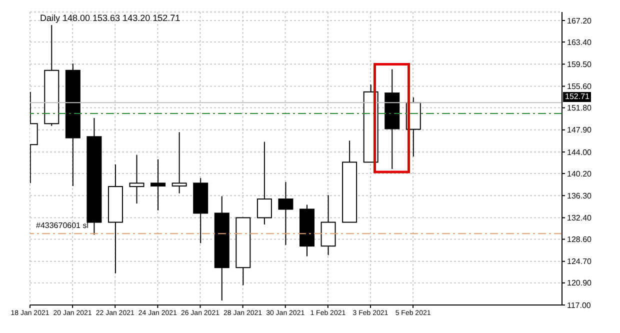  What do you see at coordinates (62, 225) in the screenshot?
I see `ref-line-label: #433670601 sl` at bounding box center [62, 225].